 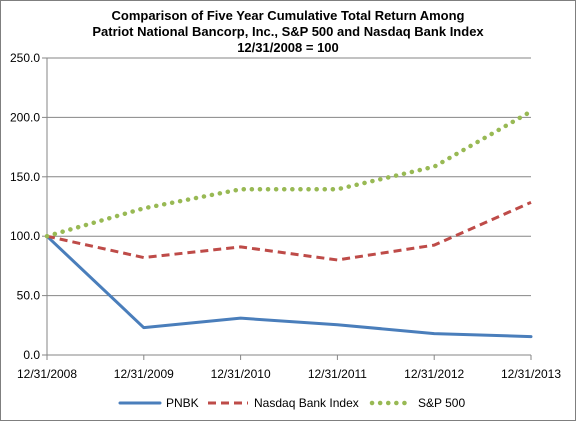 I want to click on x-tick-label: 12/31/2012, so click(x=434, y=374).